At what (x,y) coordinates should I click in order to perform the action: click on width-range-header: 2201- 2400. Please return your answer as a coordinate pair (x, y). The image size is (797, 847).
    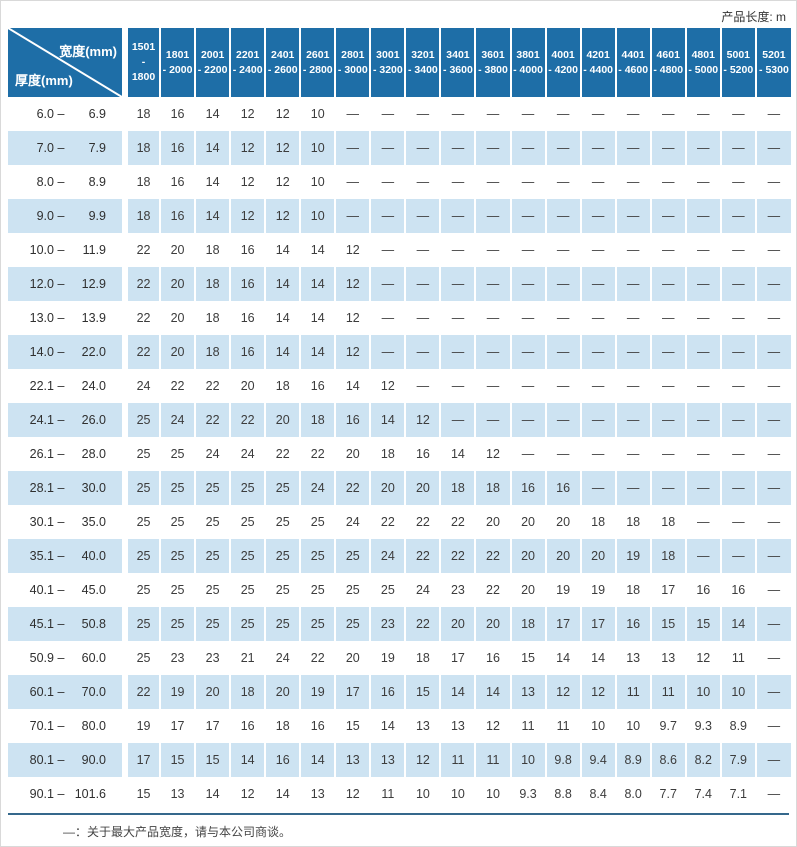
    Looking at the image, I should click on (247, 62).